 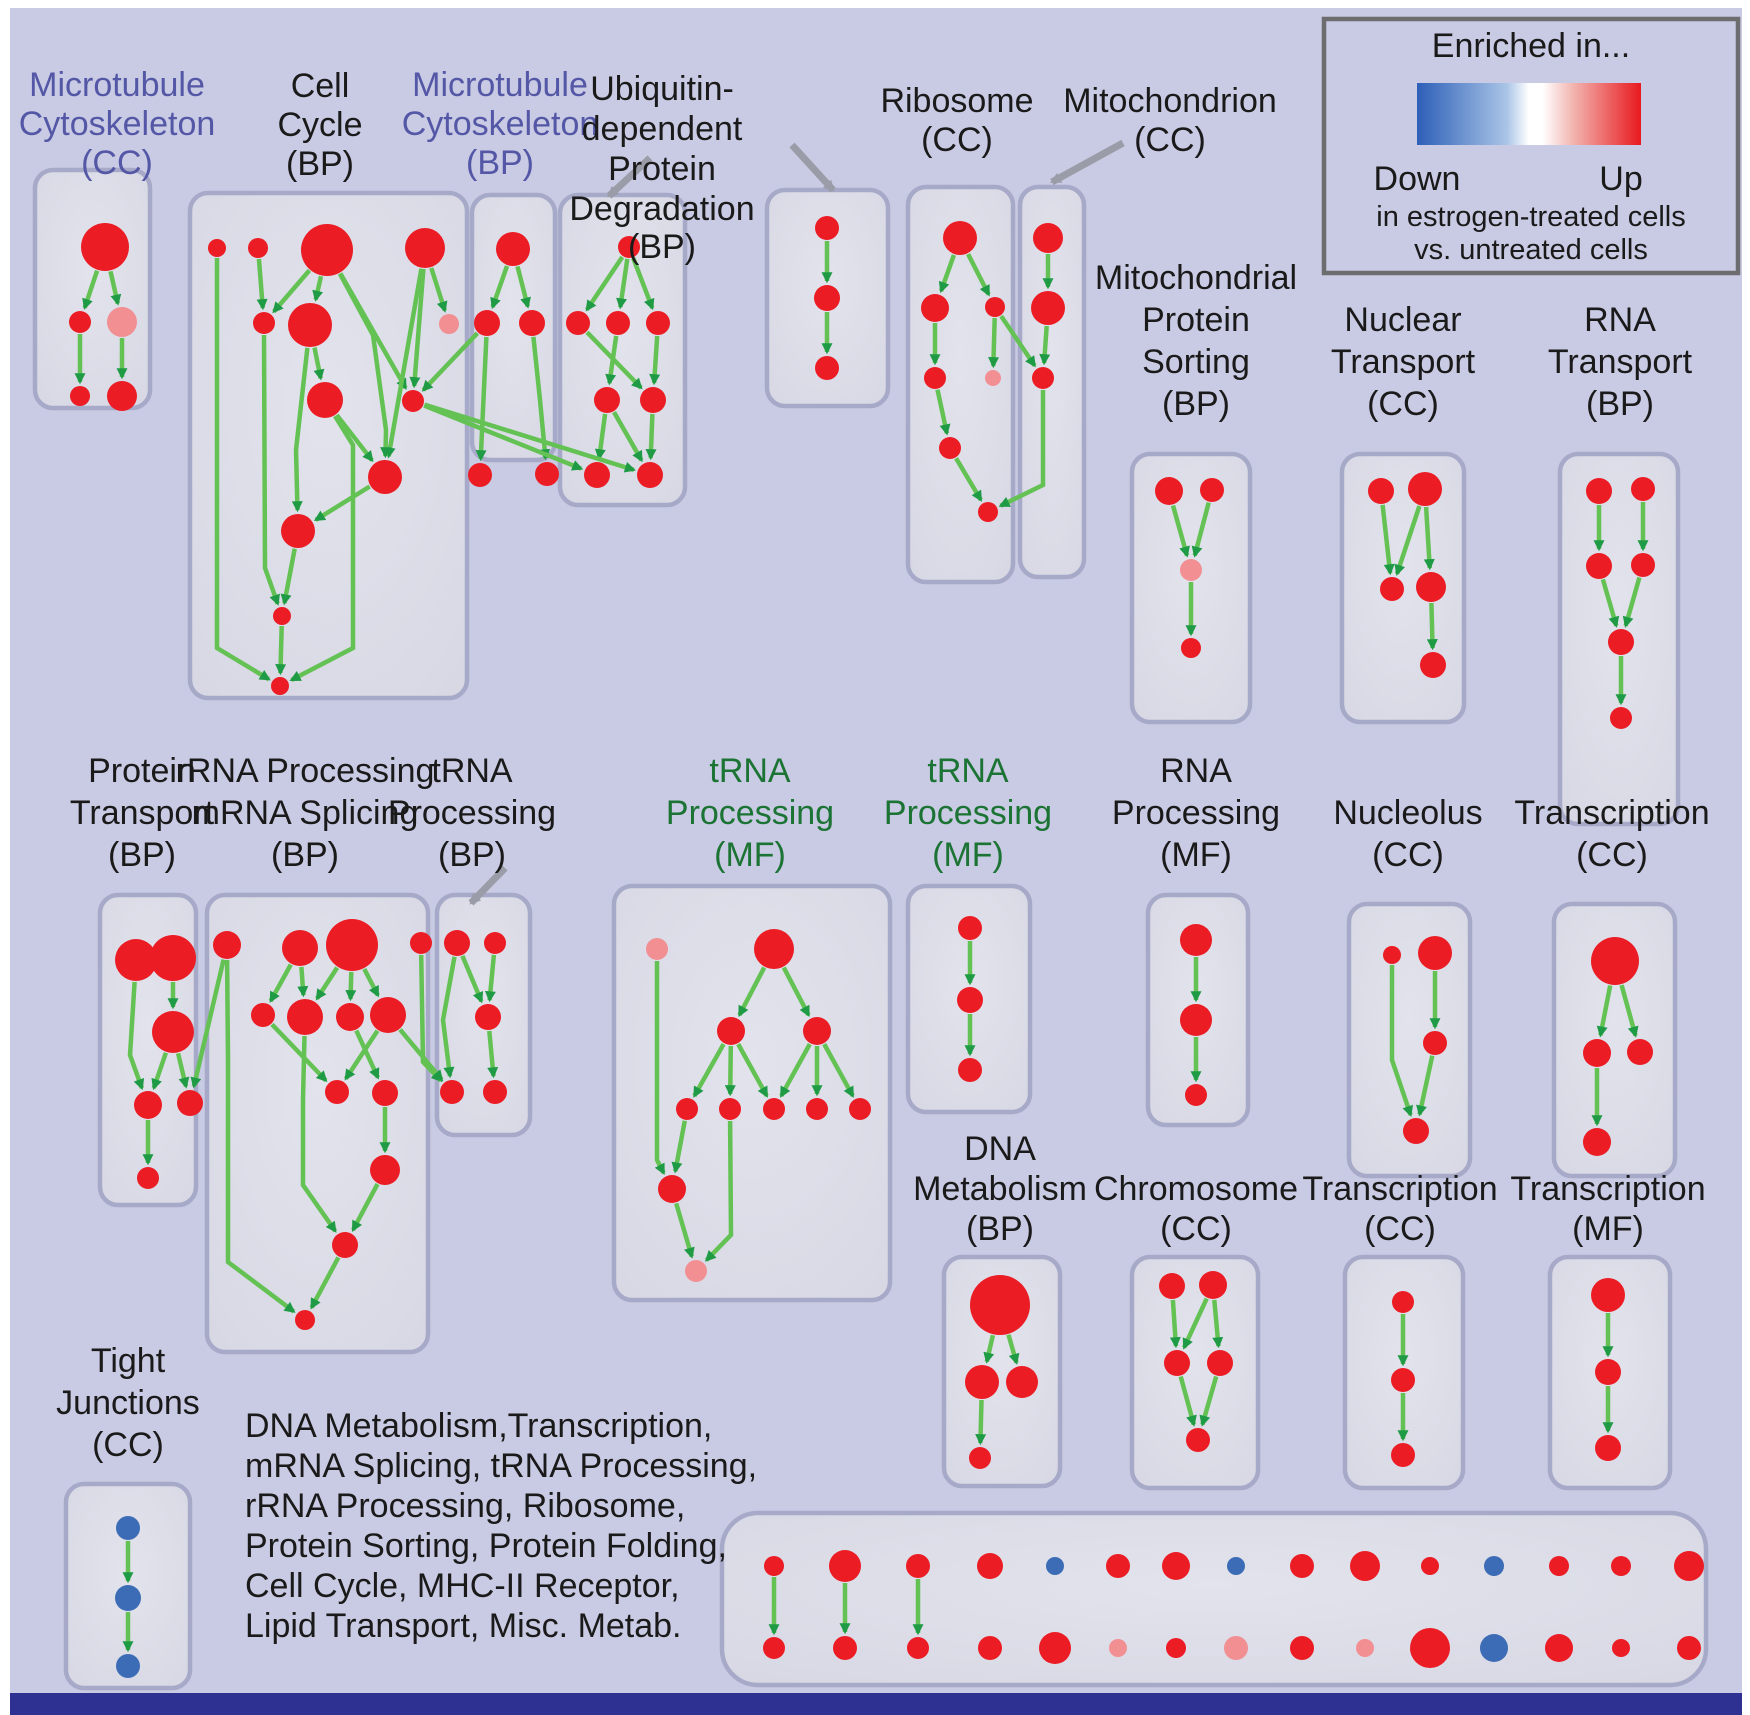 I want to click on mps-label-line-2: Sorting, so click(x=1196, y=362).